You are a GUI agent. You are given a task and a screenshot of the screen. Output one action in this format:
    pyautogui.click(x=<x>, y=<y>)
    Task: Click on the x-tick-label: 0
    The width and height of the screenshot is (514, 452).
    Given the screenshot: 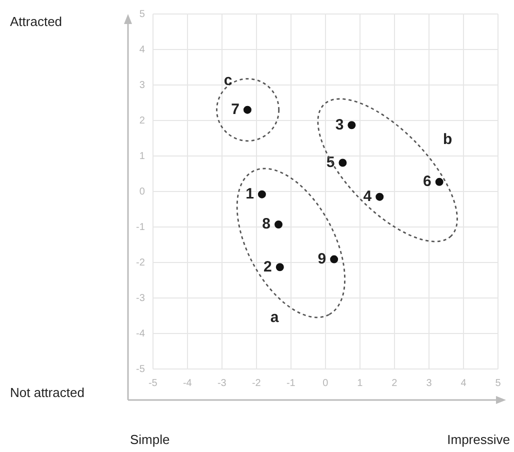 What is the action you would take?
    pyautogui.click(x=325, y=383)
    